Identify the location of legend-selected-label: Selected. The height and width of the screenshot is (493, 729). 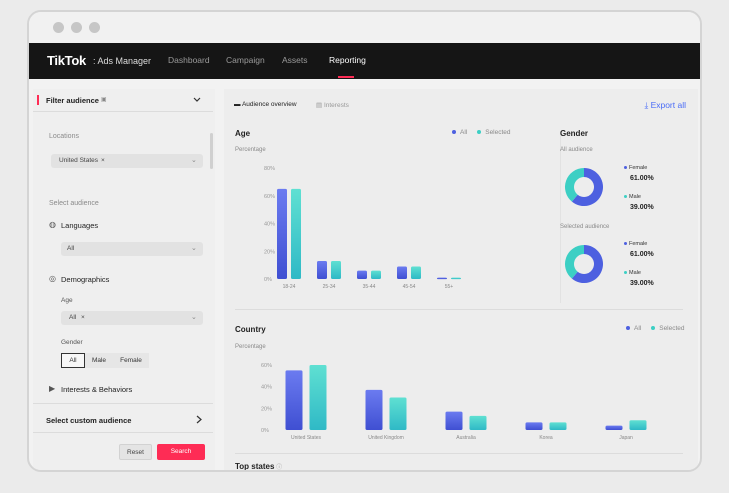
(498, 132).